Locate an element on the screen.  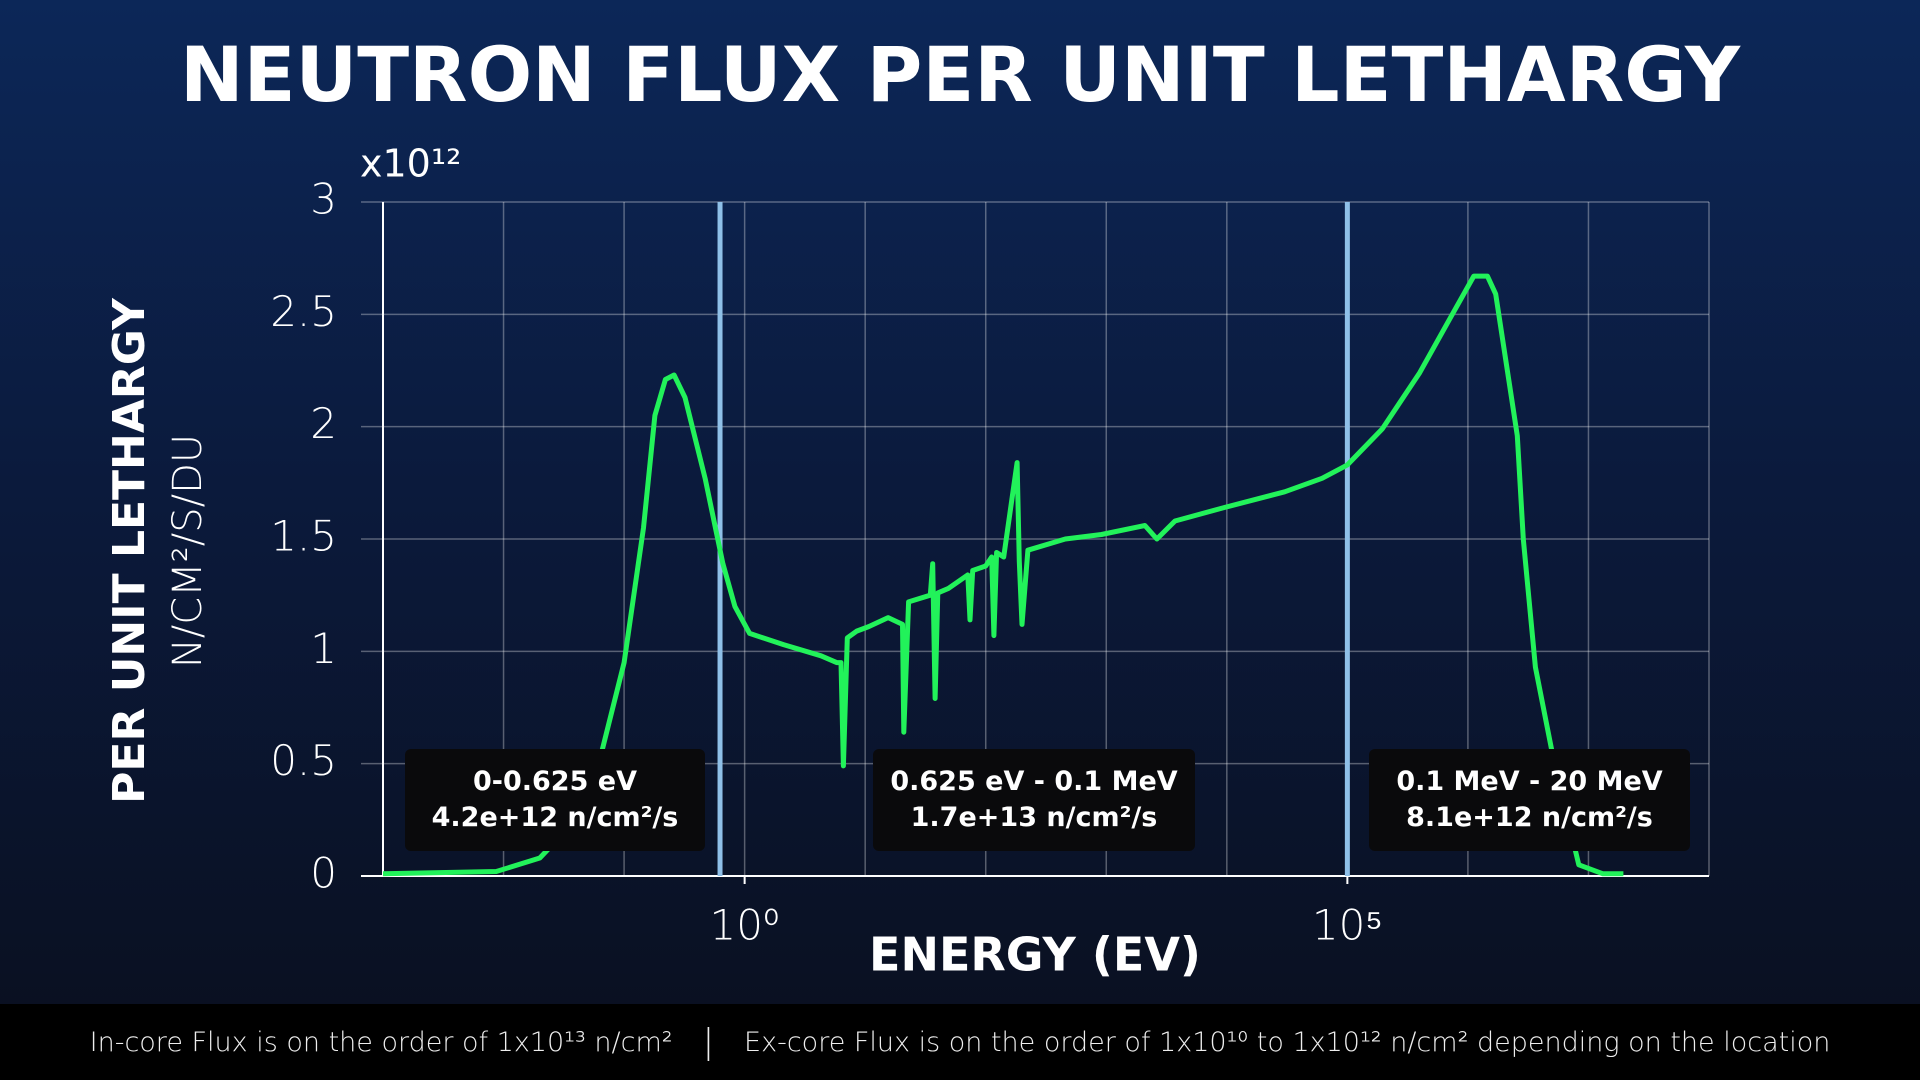
annotation-text: 0.625 eV - 0.1 MeV is located at coordinates (1034, 781).